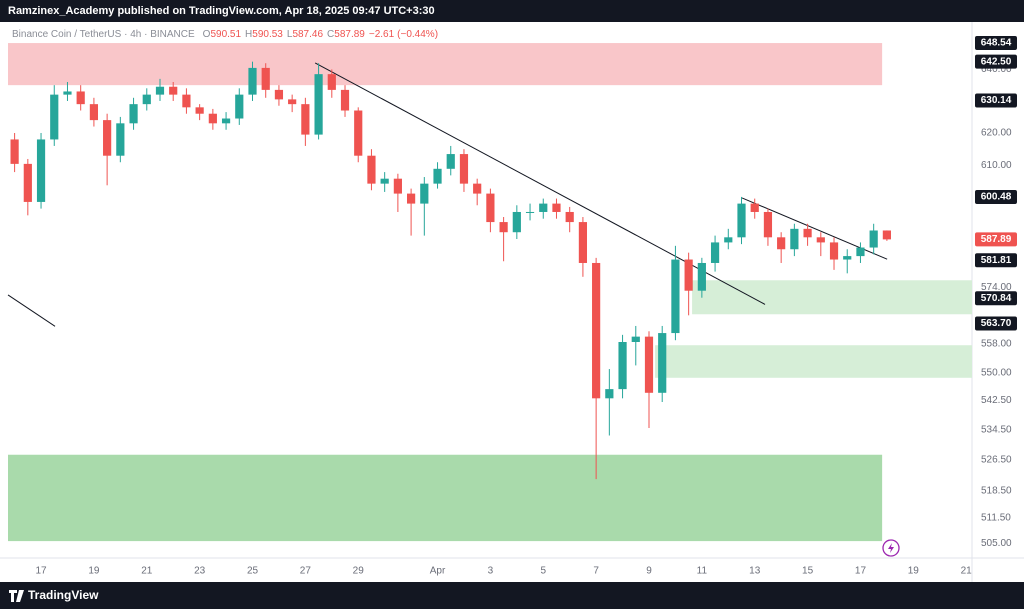 Image resolution: width=1024 pixels, height=609 pixels. I want to click on ohlc-value: 590.51, so click(225, 34).